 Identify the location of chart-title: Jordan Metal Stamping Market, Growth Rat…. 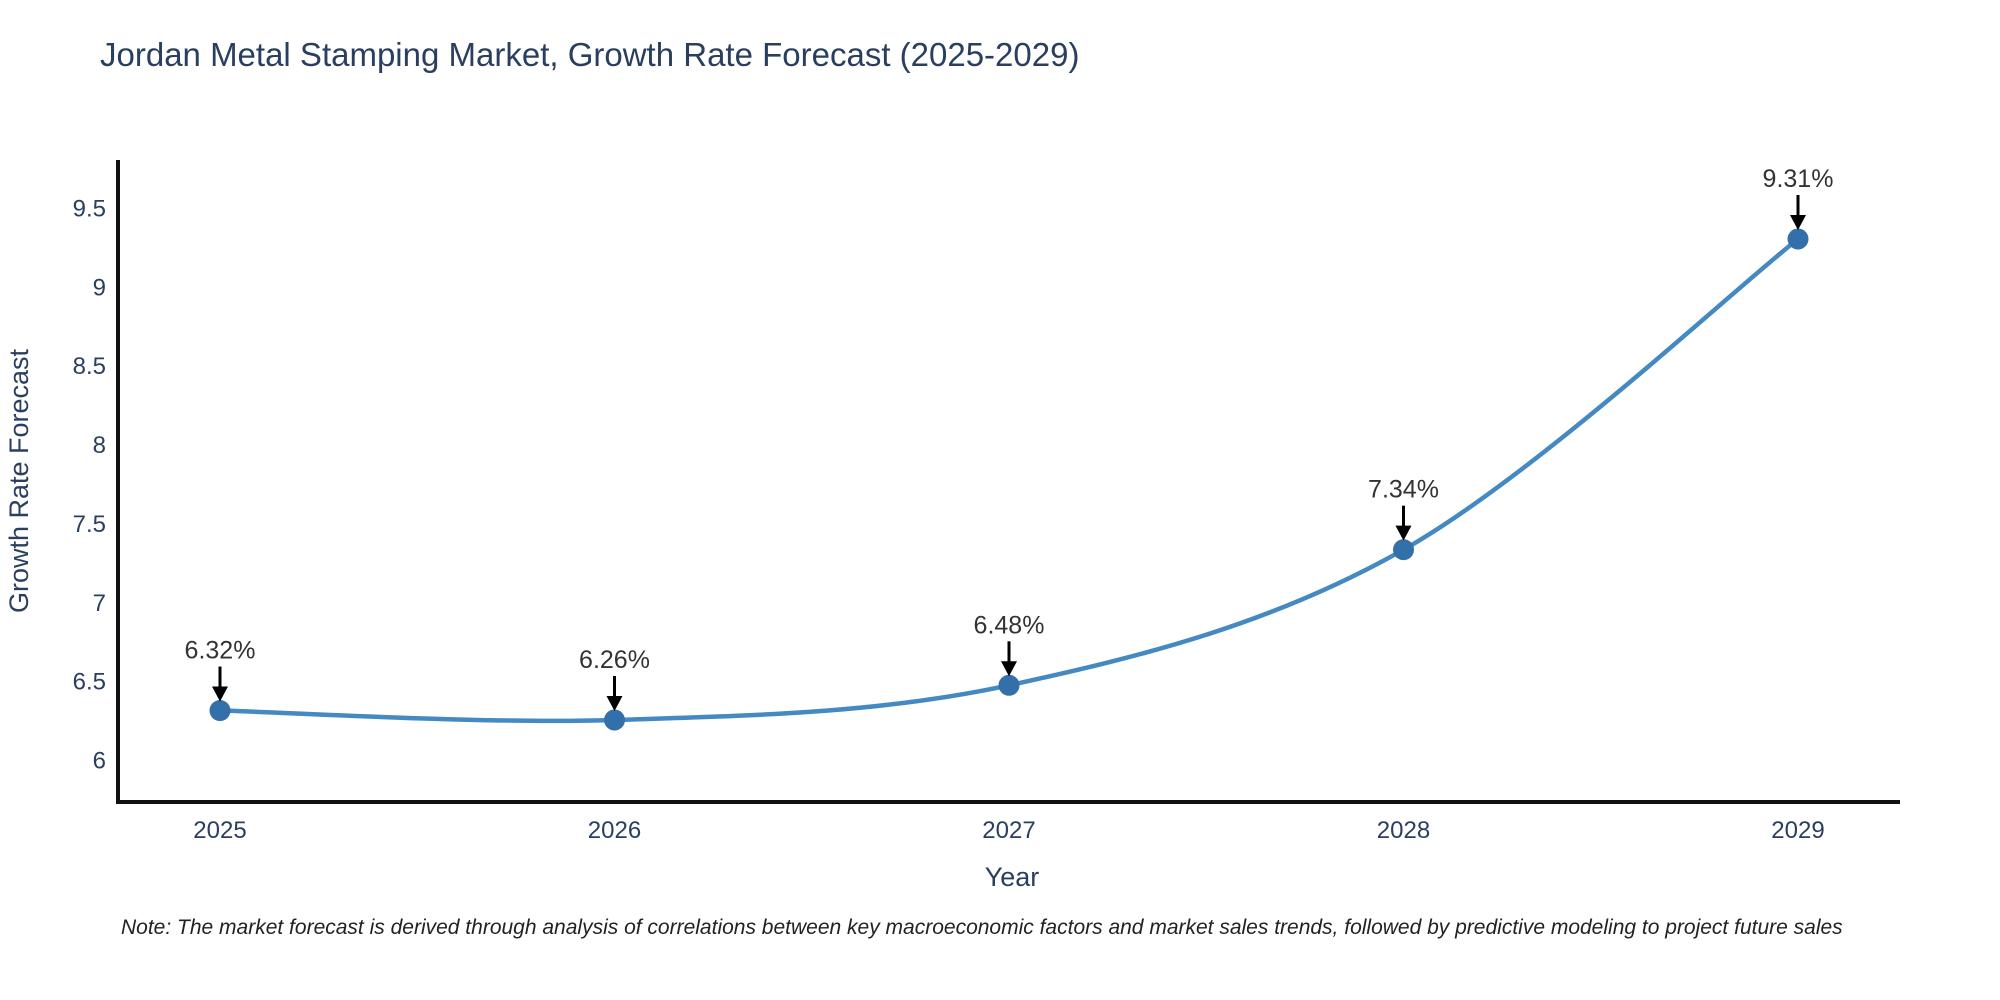
(590, 54).